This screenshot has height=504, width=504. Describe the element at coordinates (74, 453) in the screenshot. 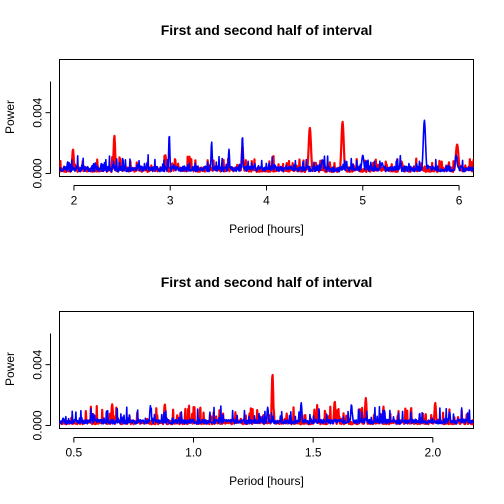

I see `x-tick-label: 0.5` at that location.